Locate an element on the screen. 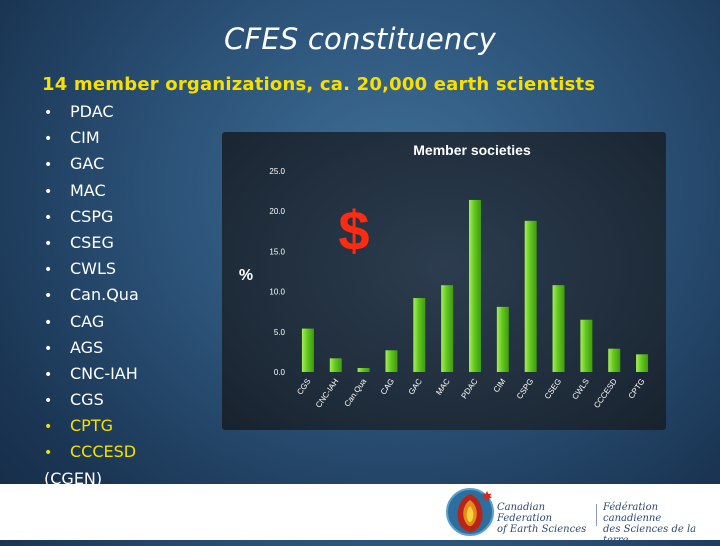 This screenshot has width=720, height=546. y-tick-label: 0.0 is located at coordinates (280, 372).